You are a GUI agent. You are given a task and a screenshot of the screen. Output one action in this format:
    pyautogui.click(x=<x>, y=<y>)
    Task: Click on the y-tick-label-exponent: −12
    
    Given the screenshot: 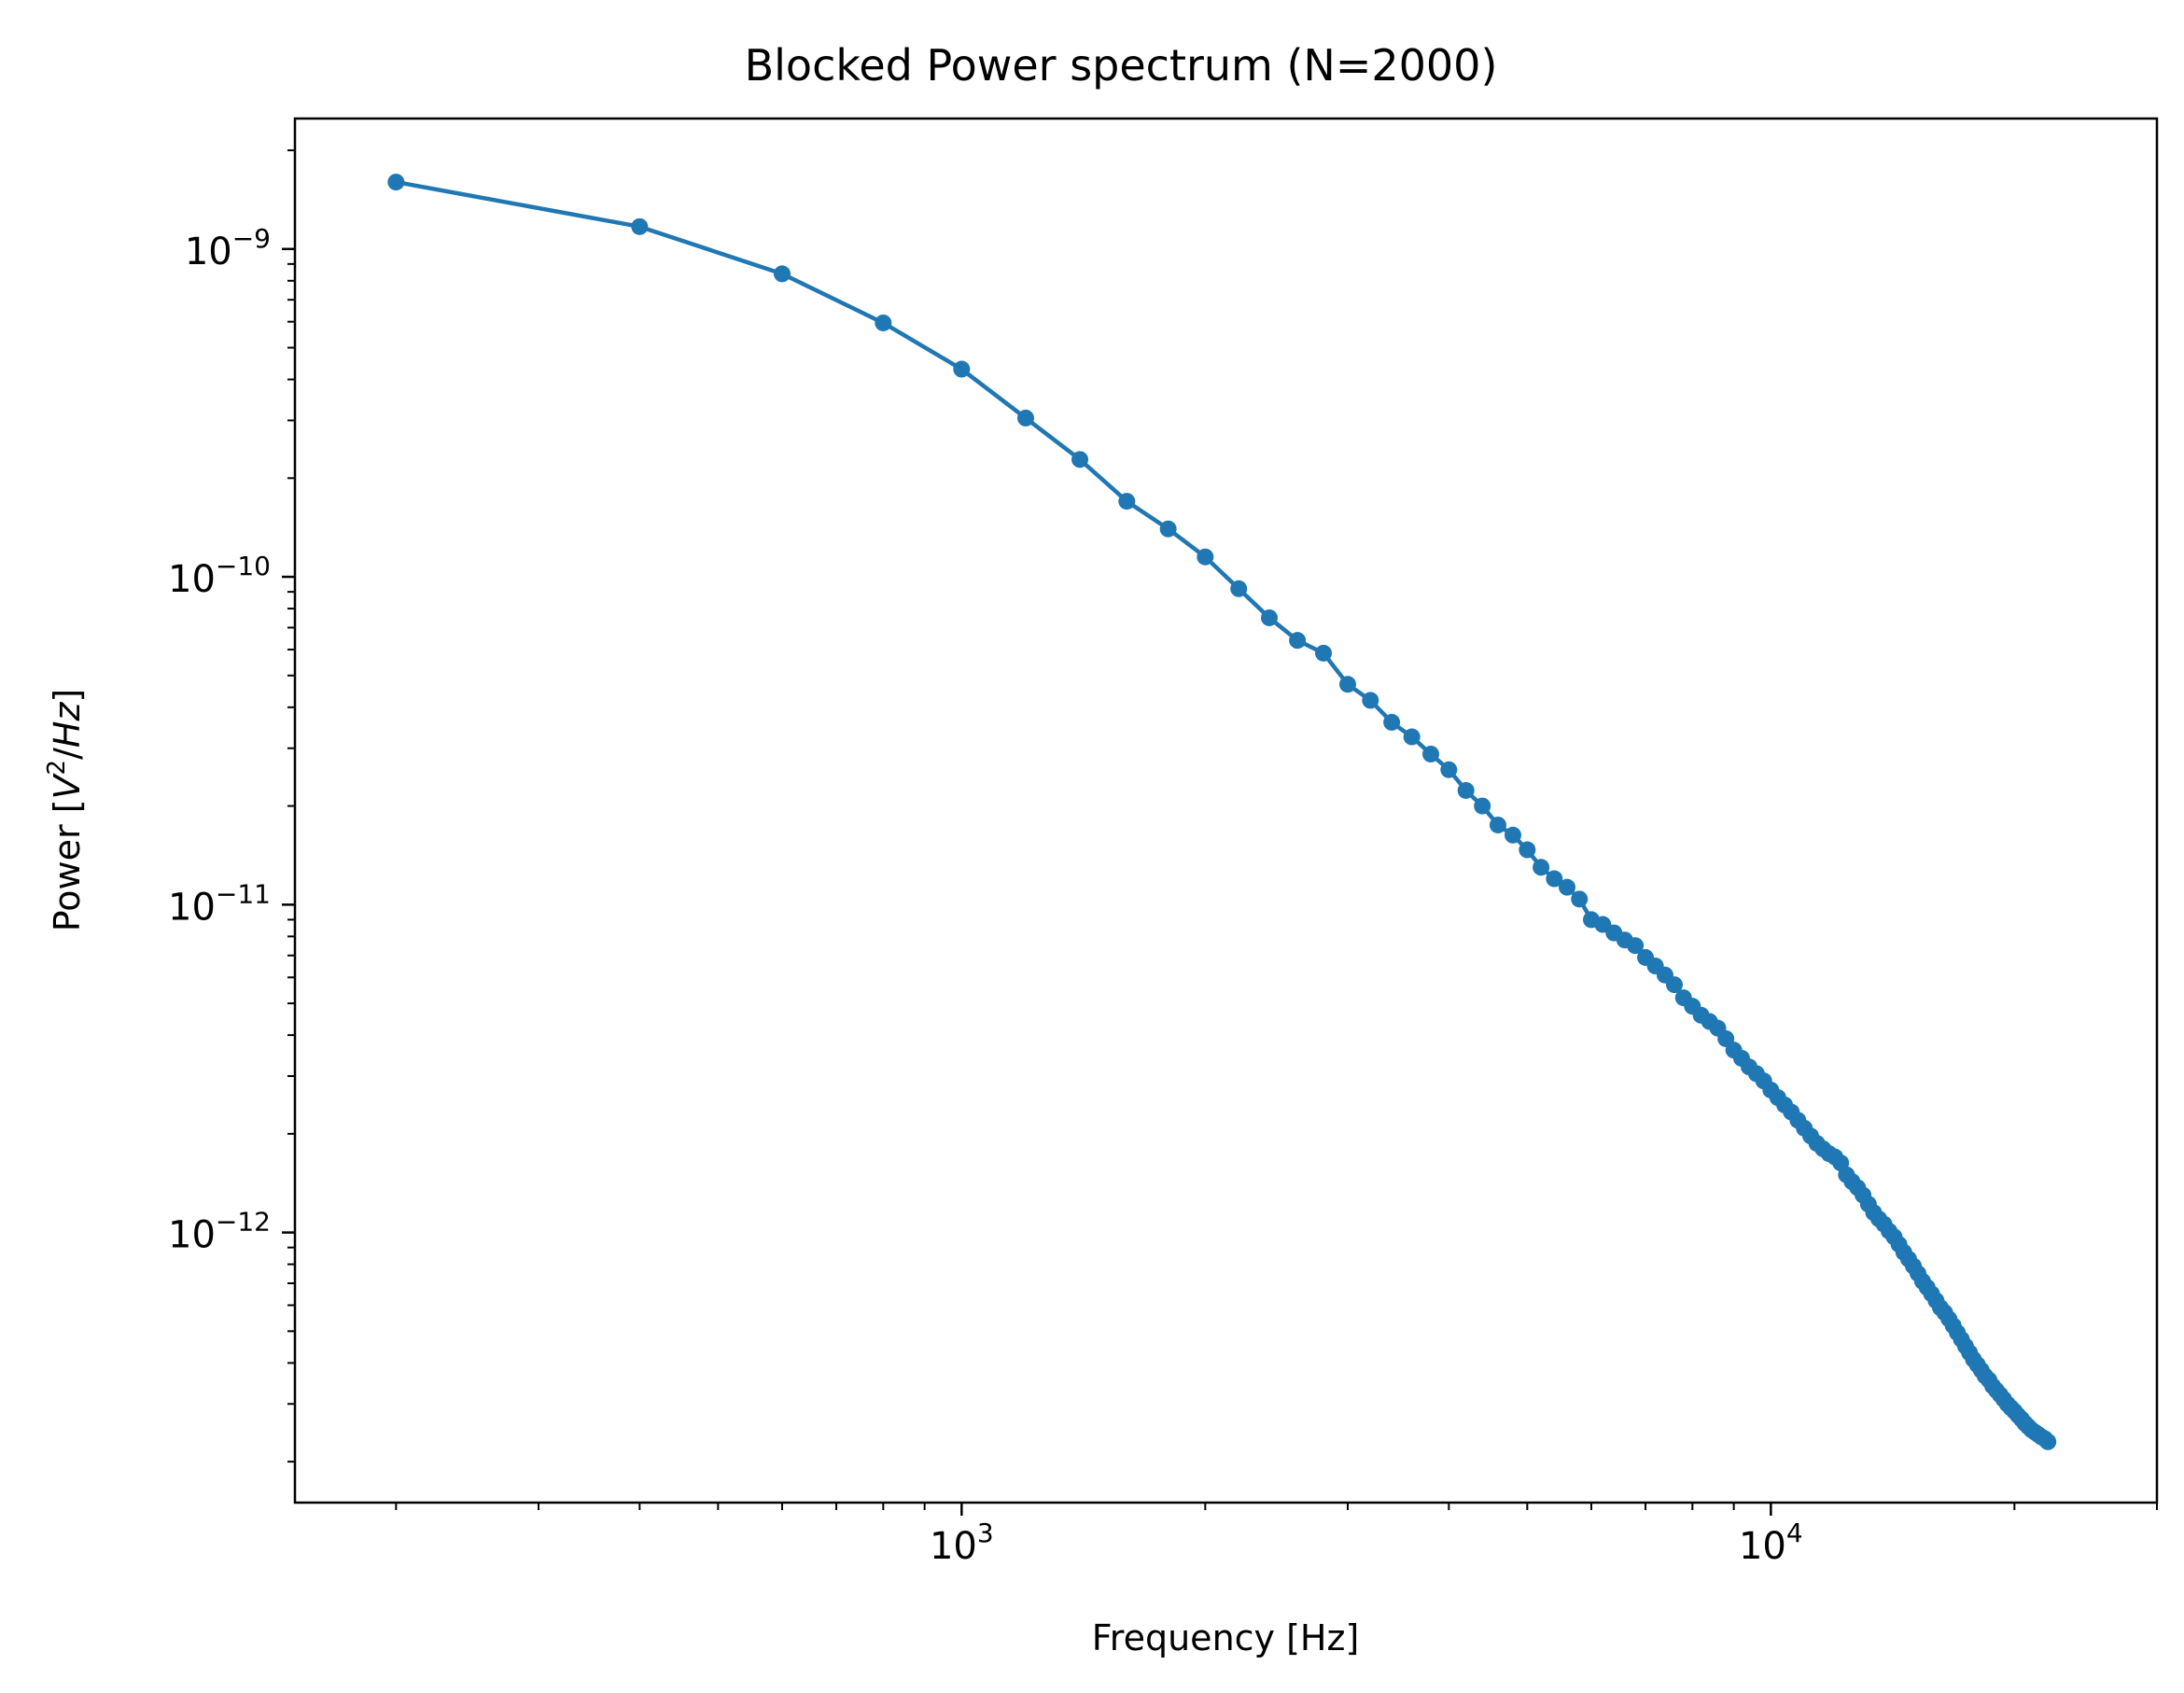 What is the action you would take?
    pyautogui.click(x=243, y=1222)
    